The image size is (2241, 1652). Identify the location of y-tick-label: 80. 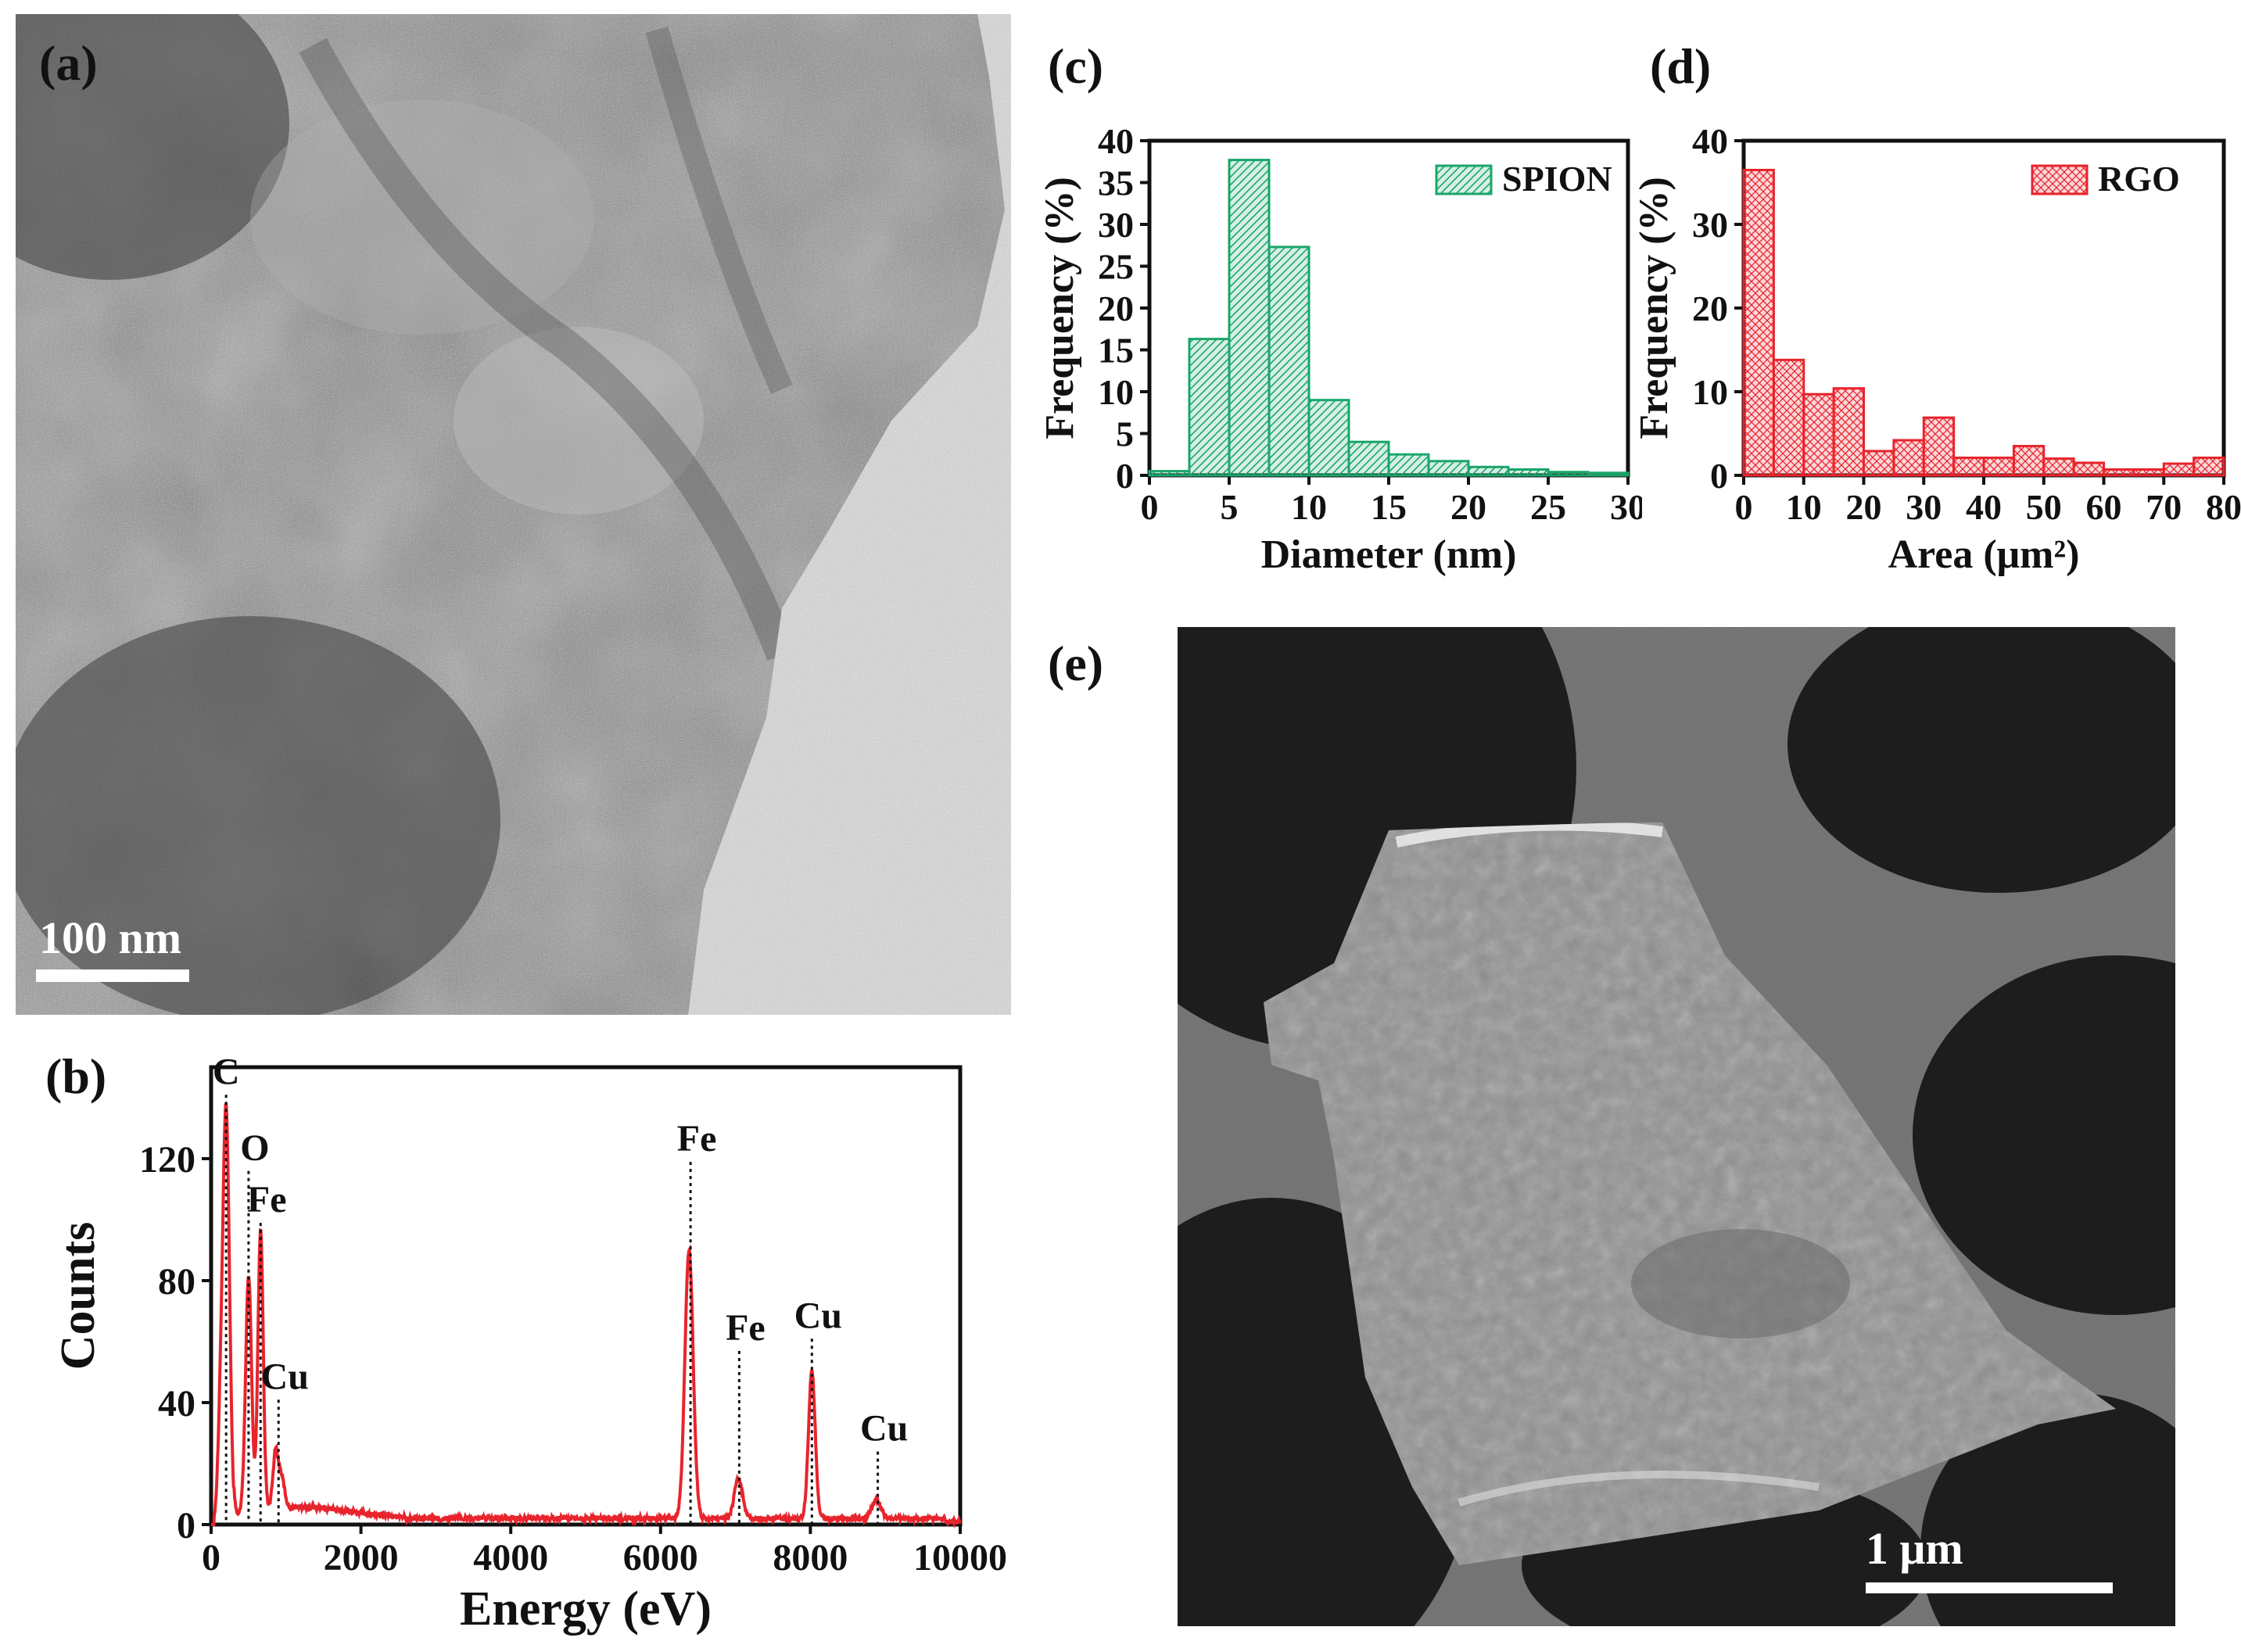
(176, 1282).